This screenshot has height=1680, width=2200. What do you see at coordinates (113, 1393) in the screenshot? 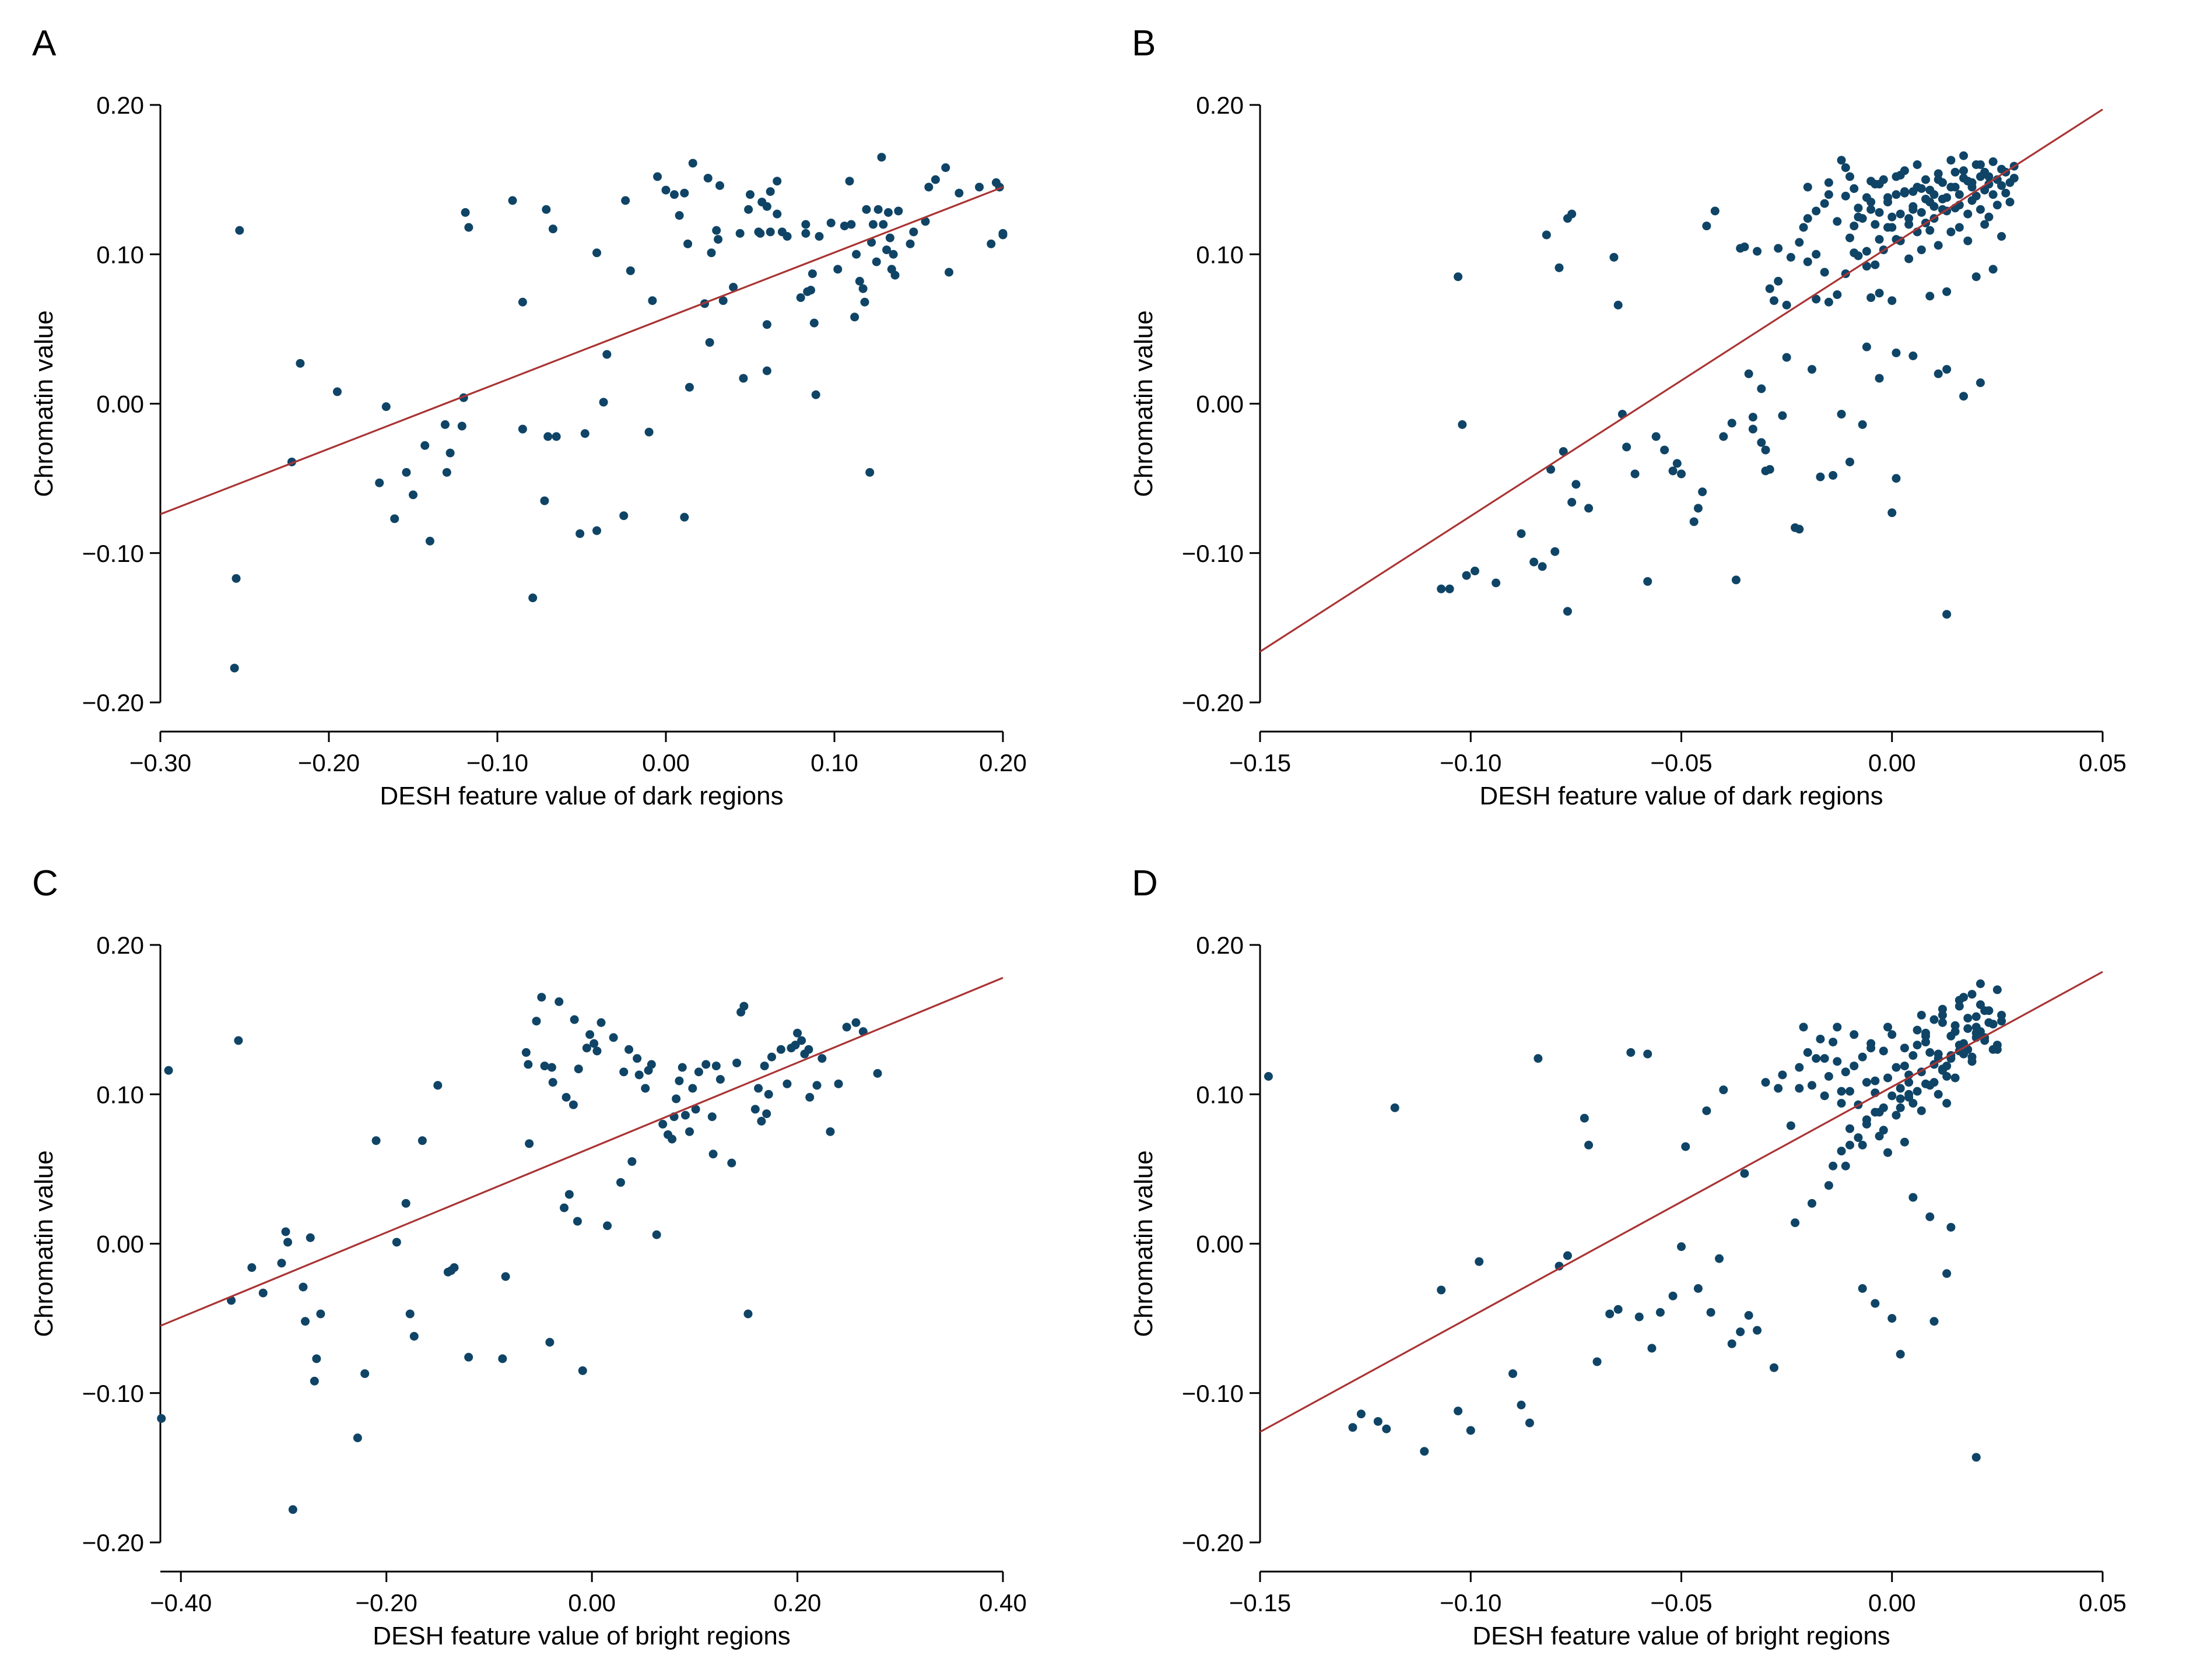
I see `y-tick-label: −0.10` at bounding box center [113, 1393].